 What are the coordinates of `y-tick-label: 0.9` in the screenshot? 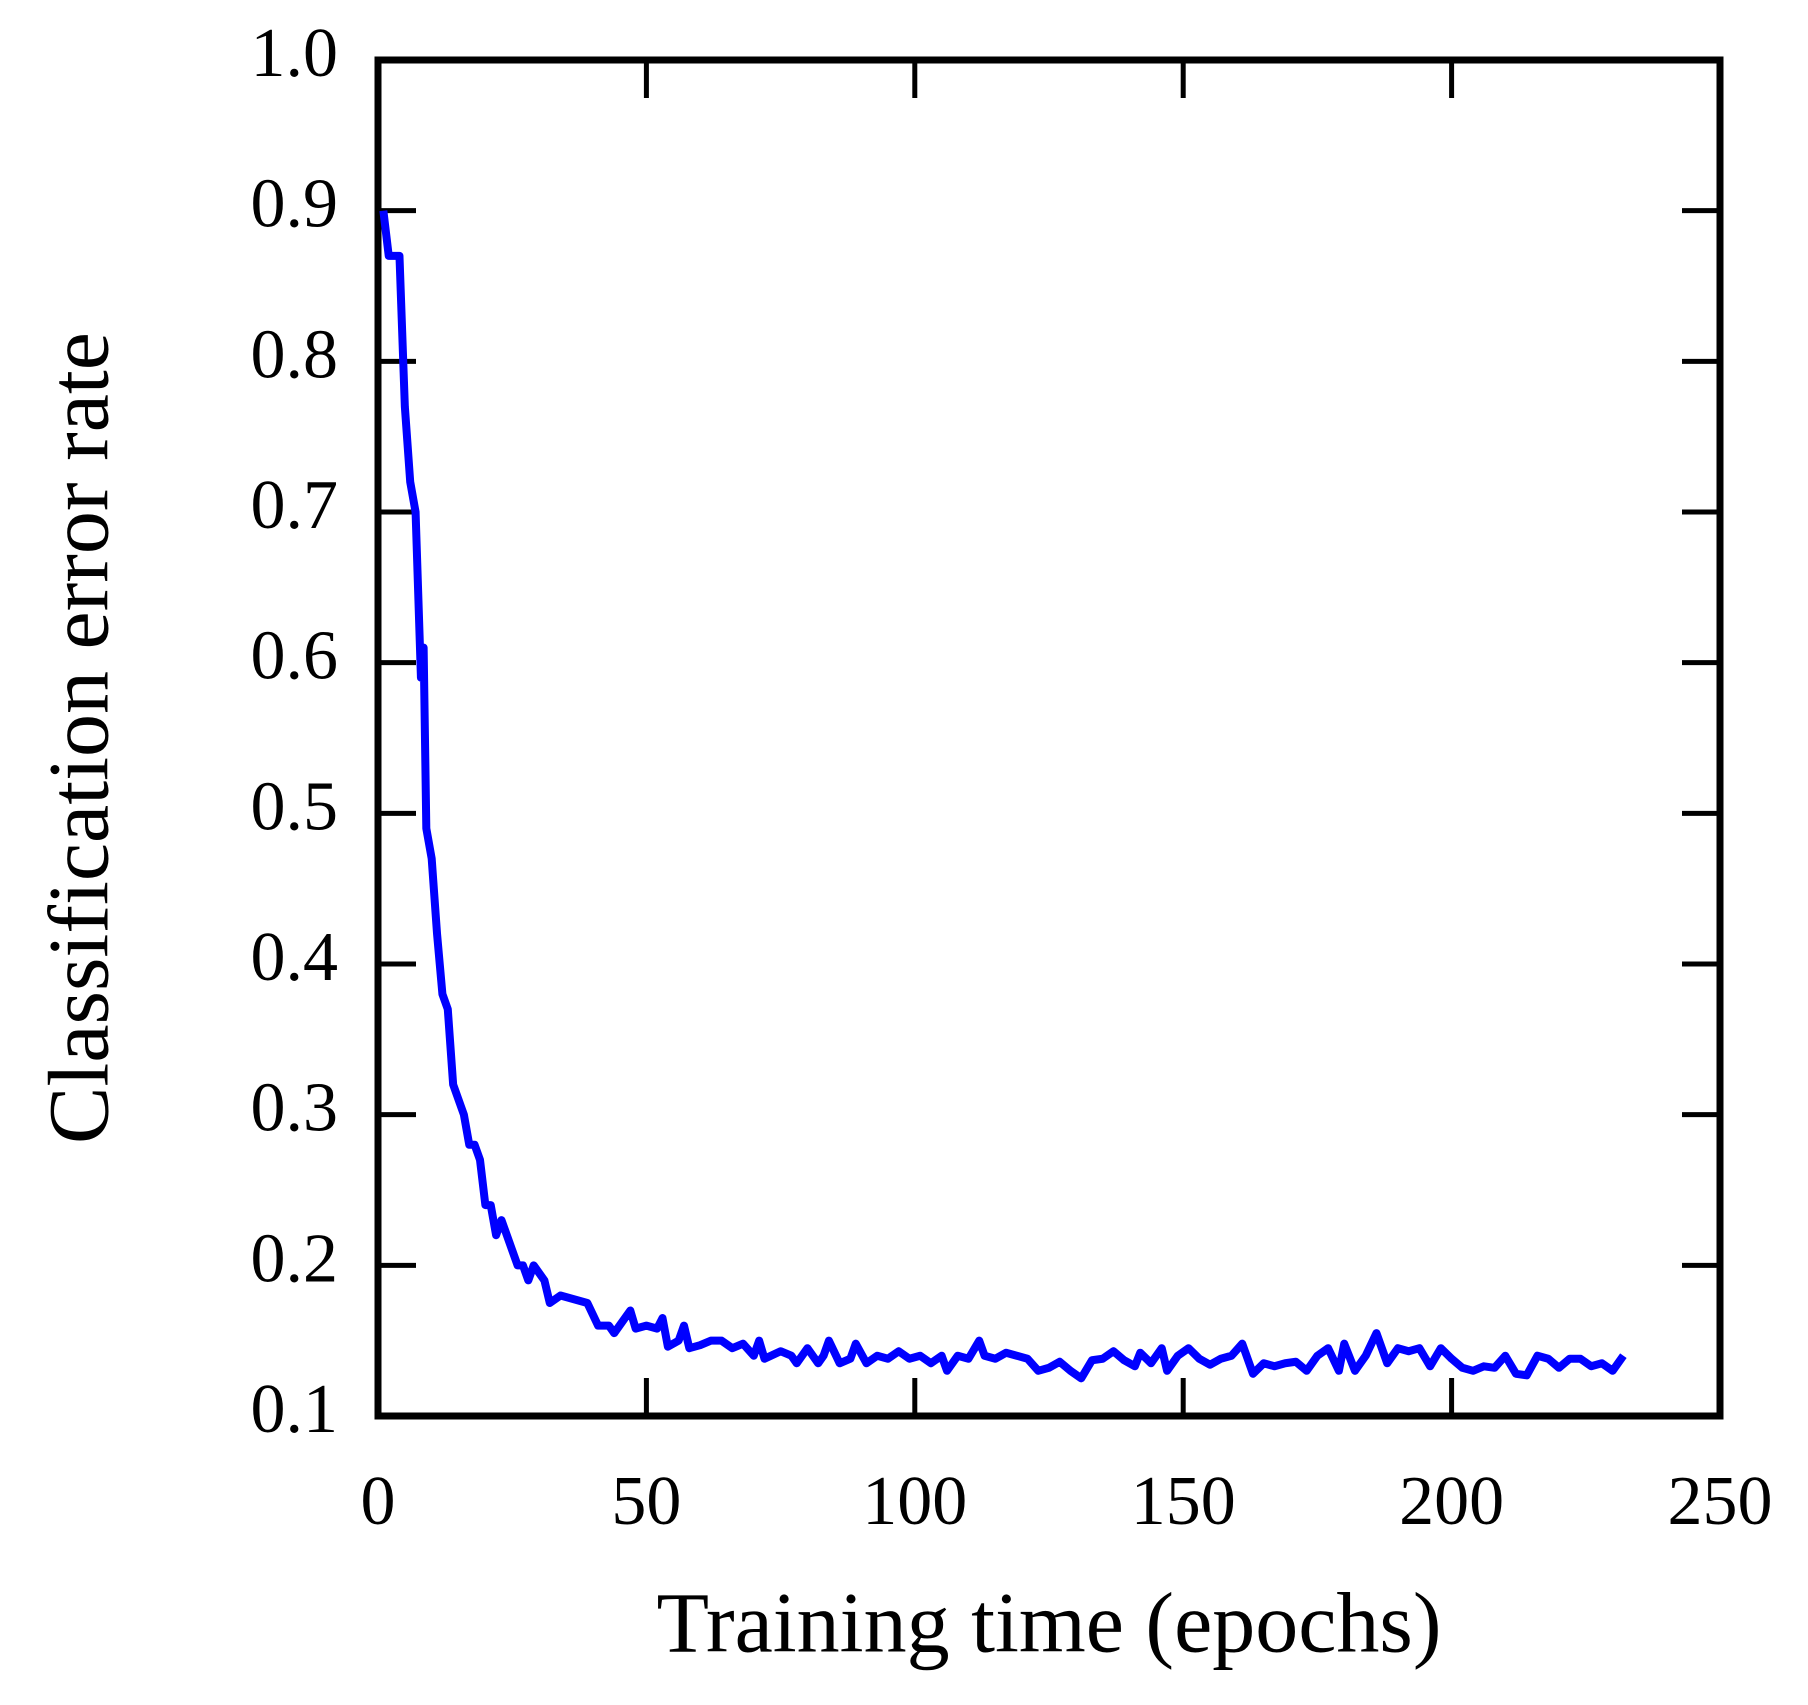 It's located at (295, 204).